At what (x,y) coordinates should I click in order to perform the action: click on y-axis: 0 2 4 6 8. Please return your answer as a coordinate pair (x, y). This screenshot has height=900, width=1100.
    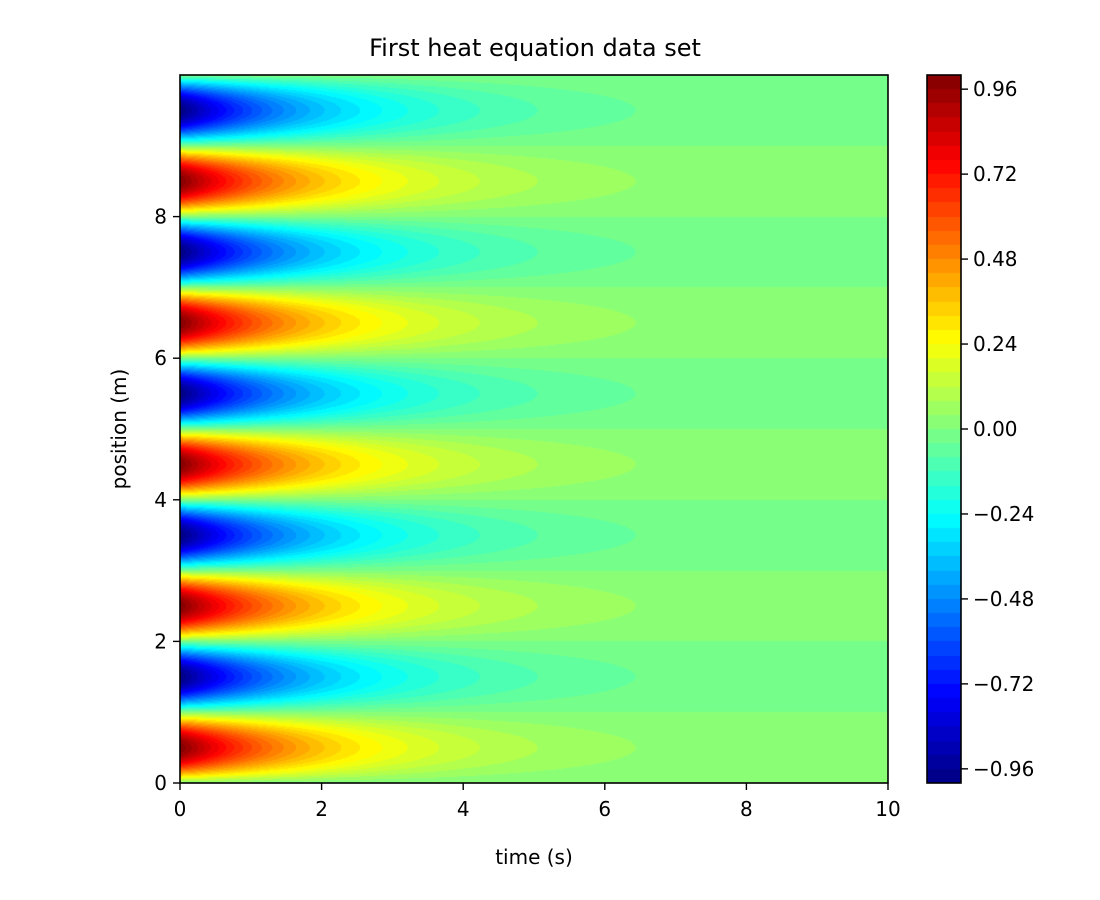
    Looking at the image, I should click on (167, 500).